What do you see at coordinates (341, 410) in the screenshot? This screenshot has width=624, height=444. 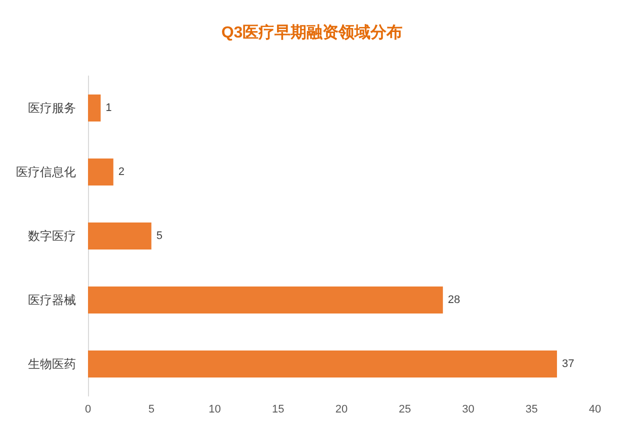 I see `x-tick-label: 20` at bounding box center [341, 410].